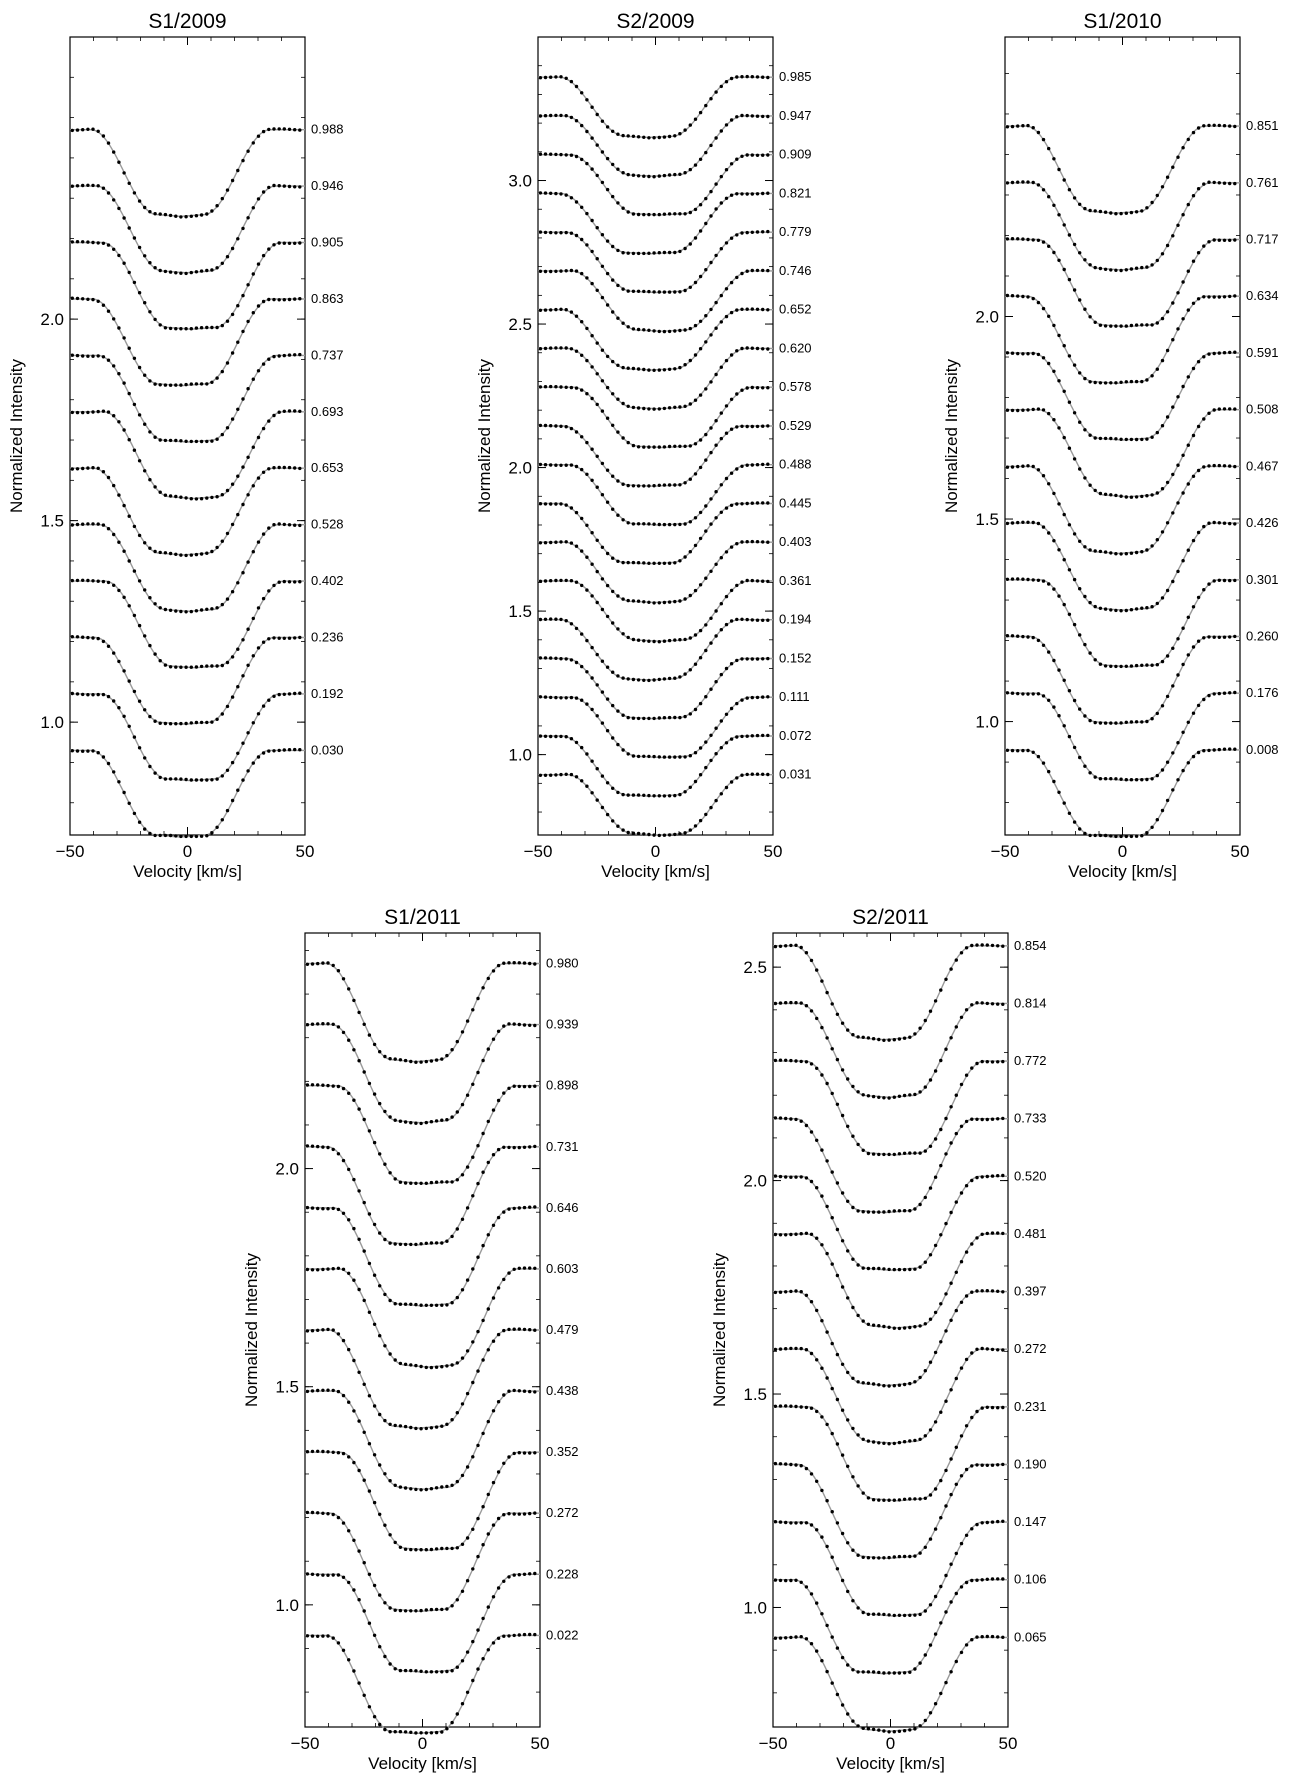 The height and width of the screenshot is (1780, 1295). Describe the element at coordinates (327, 185) in the screenshot. I see `phase-label: 0.946` at that location.